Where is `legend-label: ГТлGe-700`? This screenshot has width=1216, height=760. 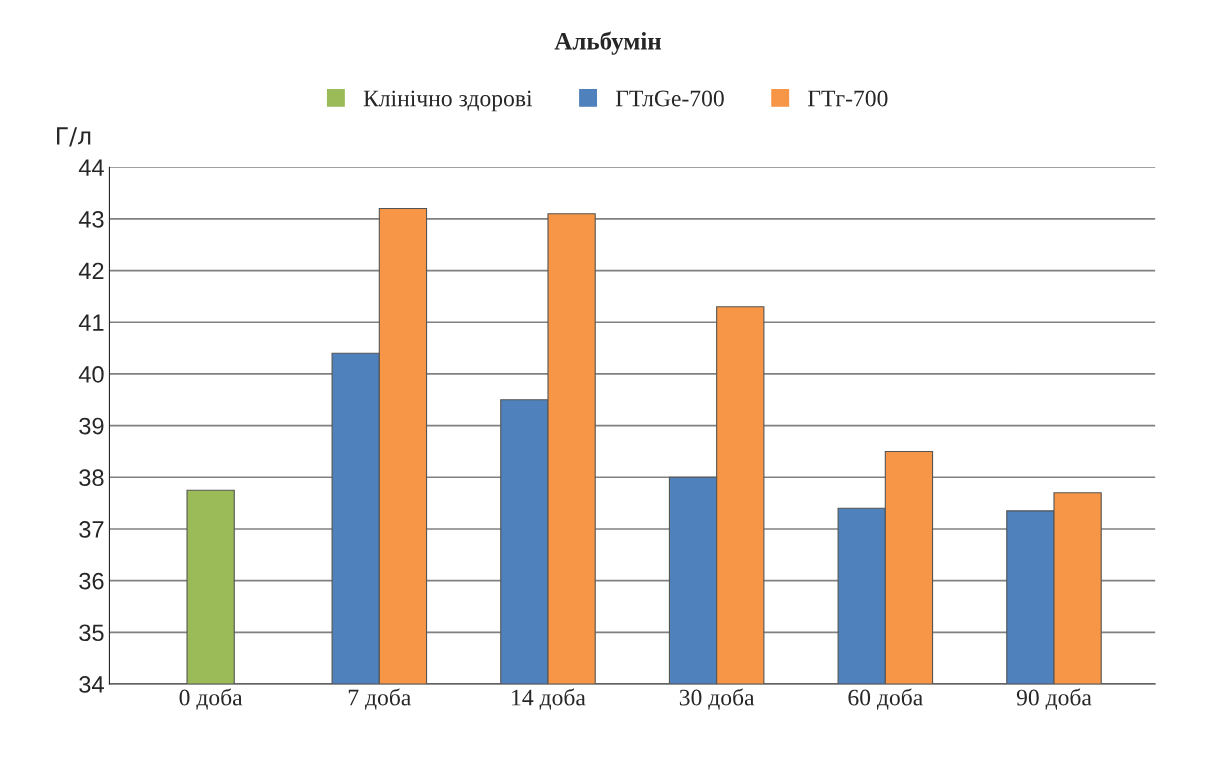
legend-label: ГТлGe-700 is located at coordinates (669, 98).